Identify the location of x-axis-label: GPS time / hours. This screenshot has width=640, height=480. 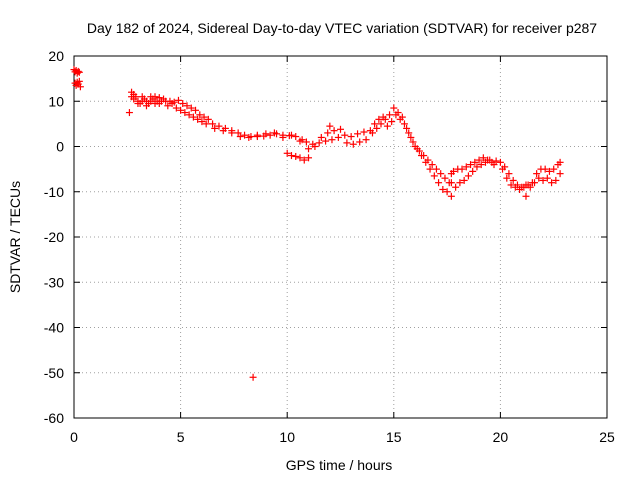
(339, 465).